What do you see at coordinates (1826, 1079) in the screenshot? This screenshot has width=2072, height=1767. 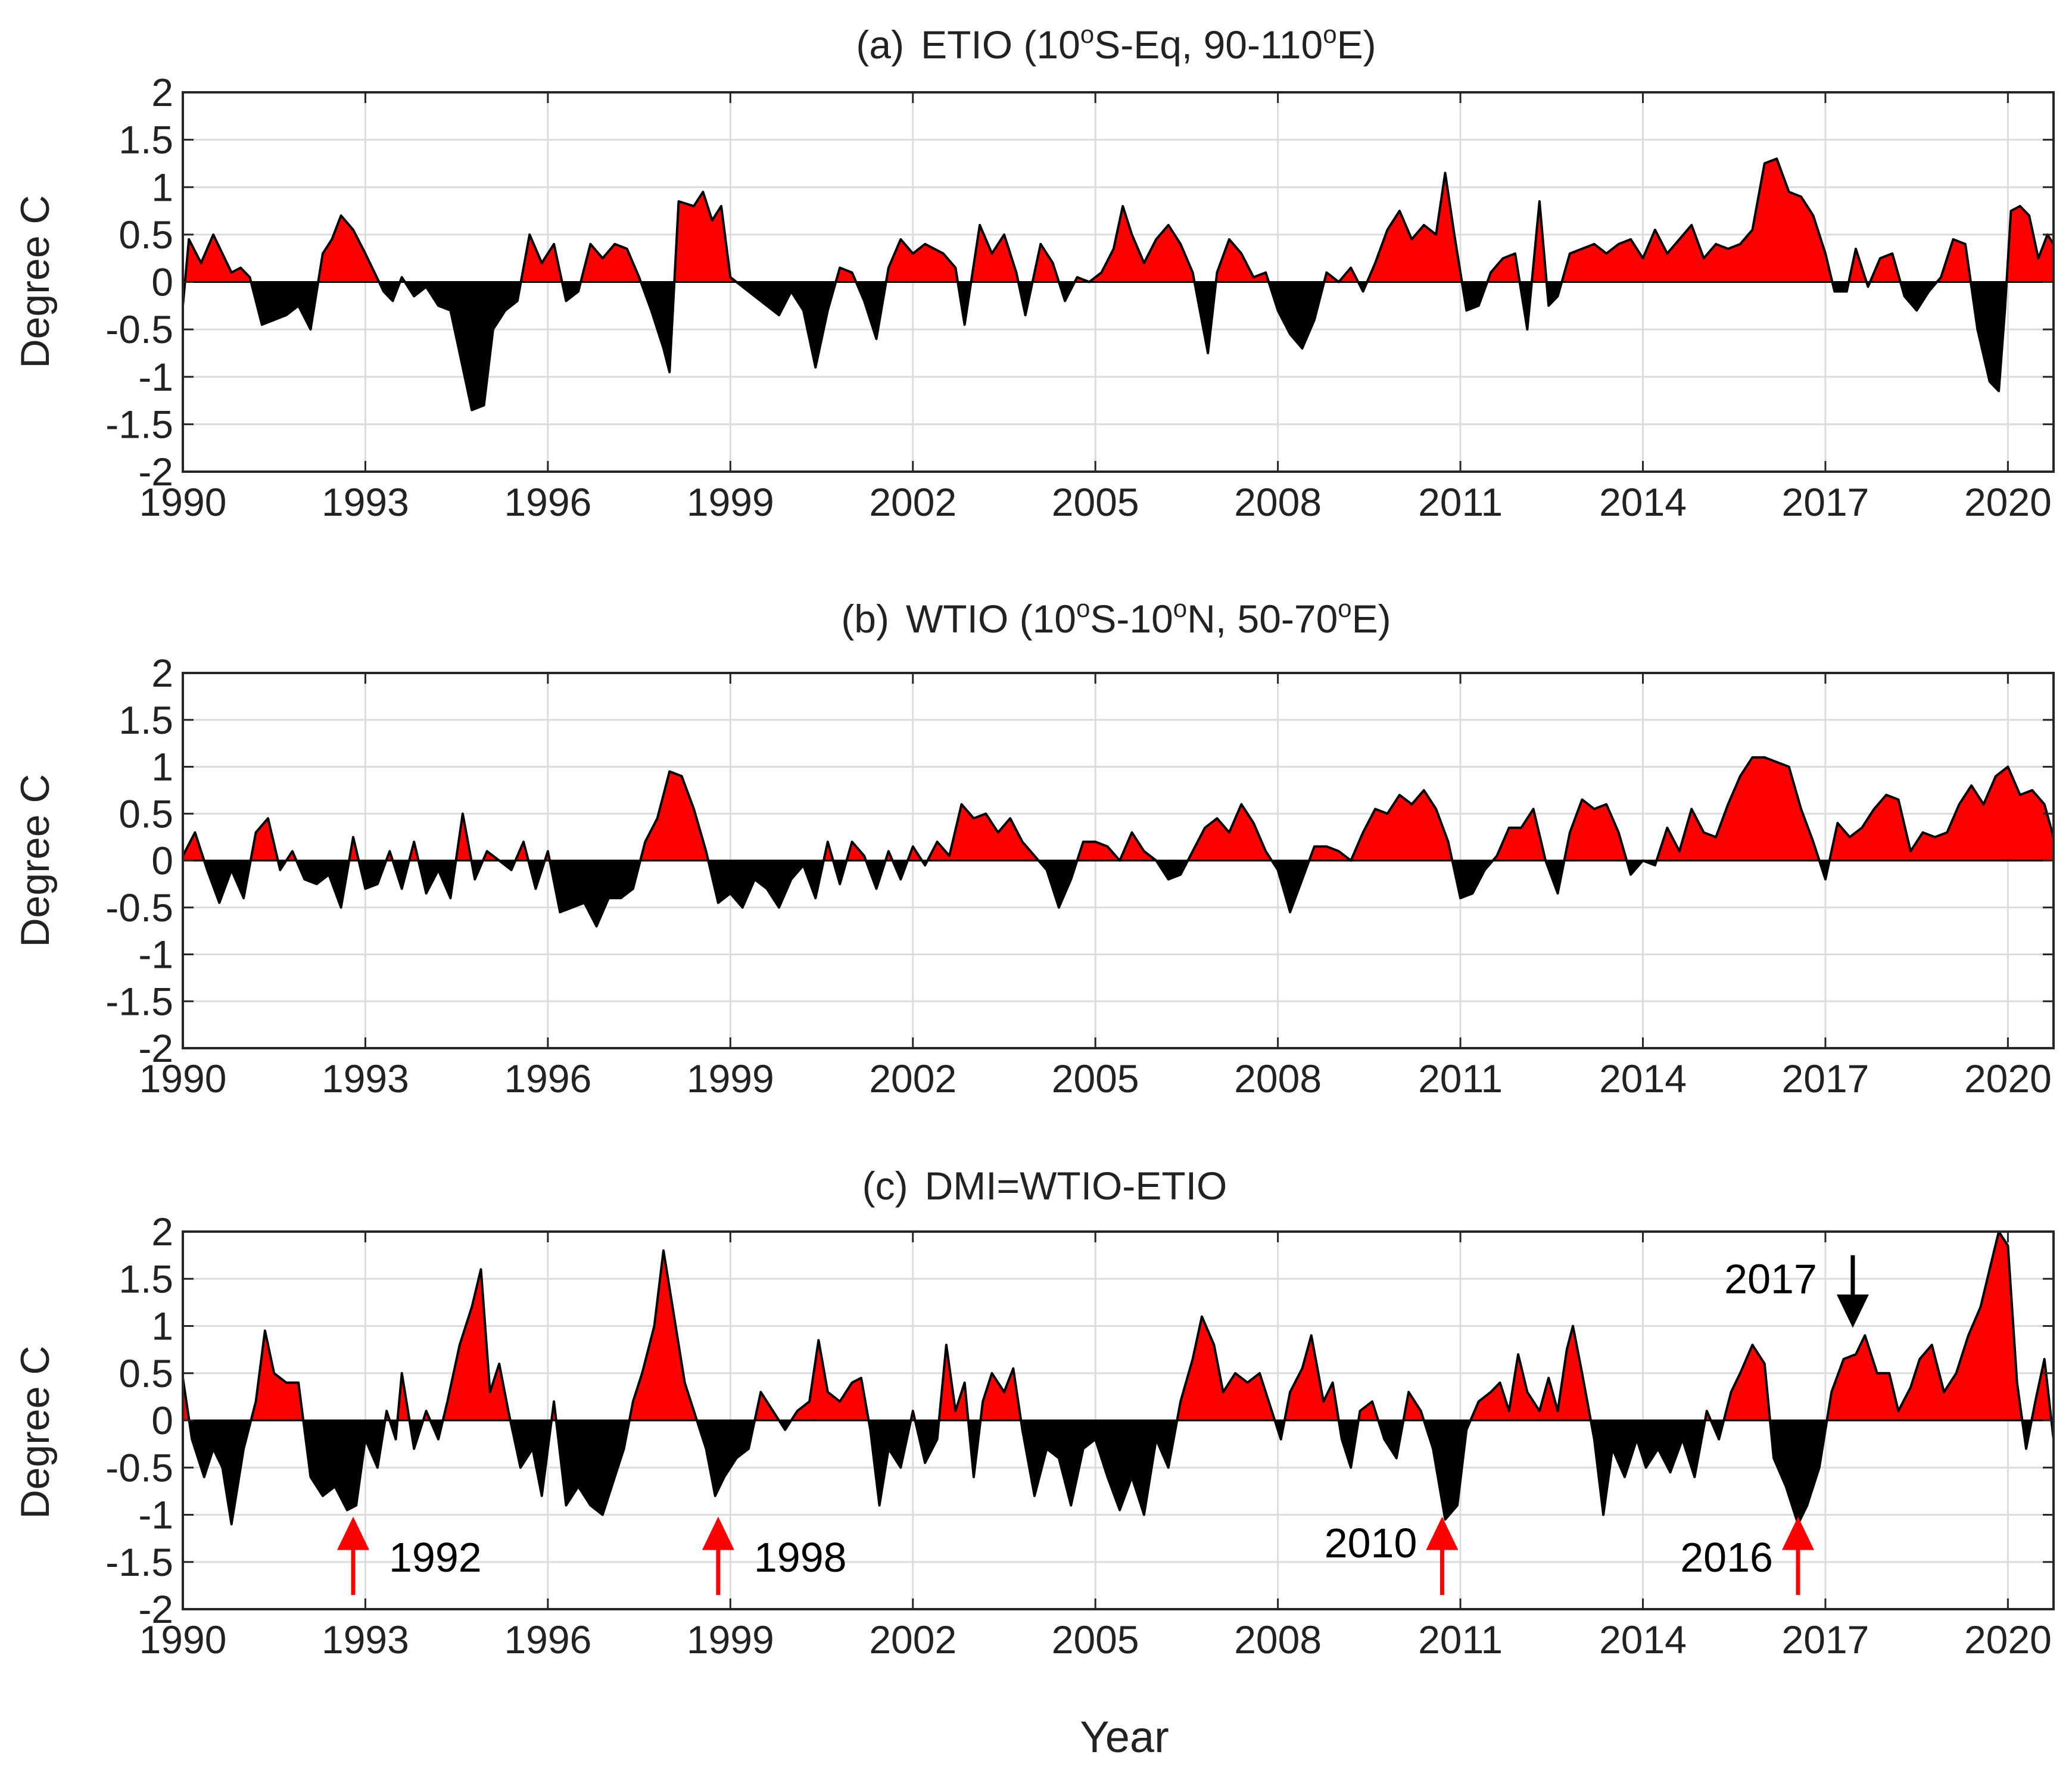 I see `panel-b-xtick-label: 2017` at bounding box center [1826, 1079].